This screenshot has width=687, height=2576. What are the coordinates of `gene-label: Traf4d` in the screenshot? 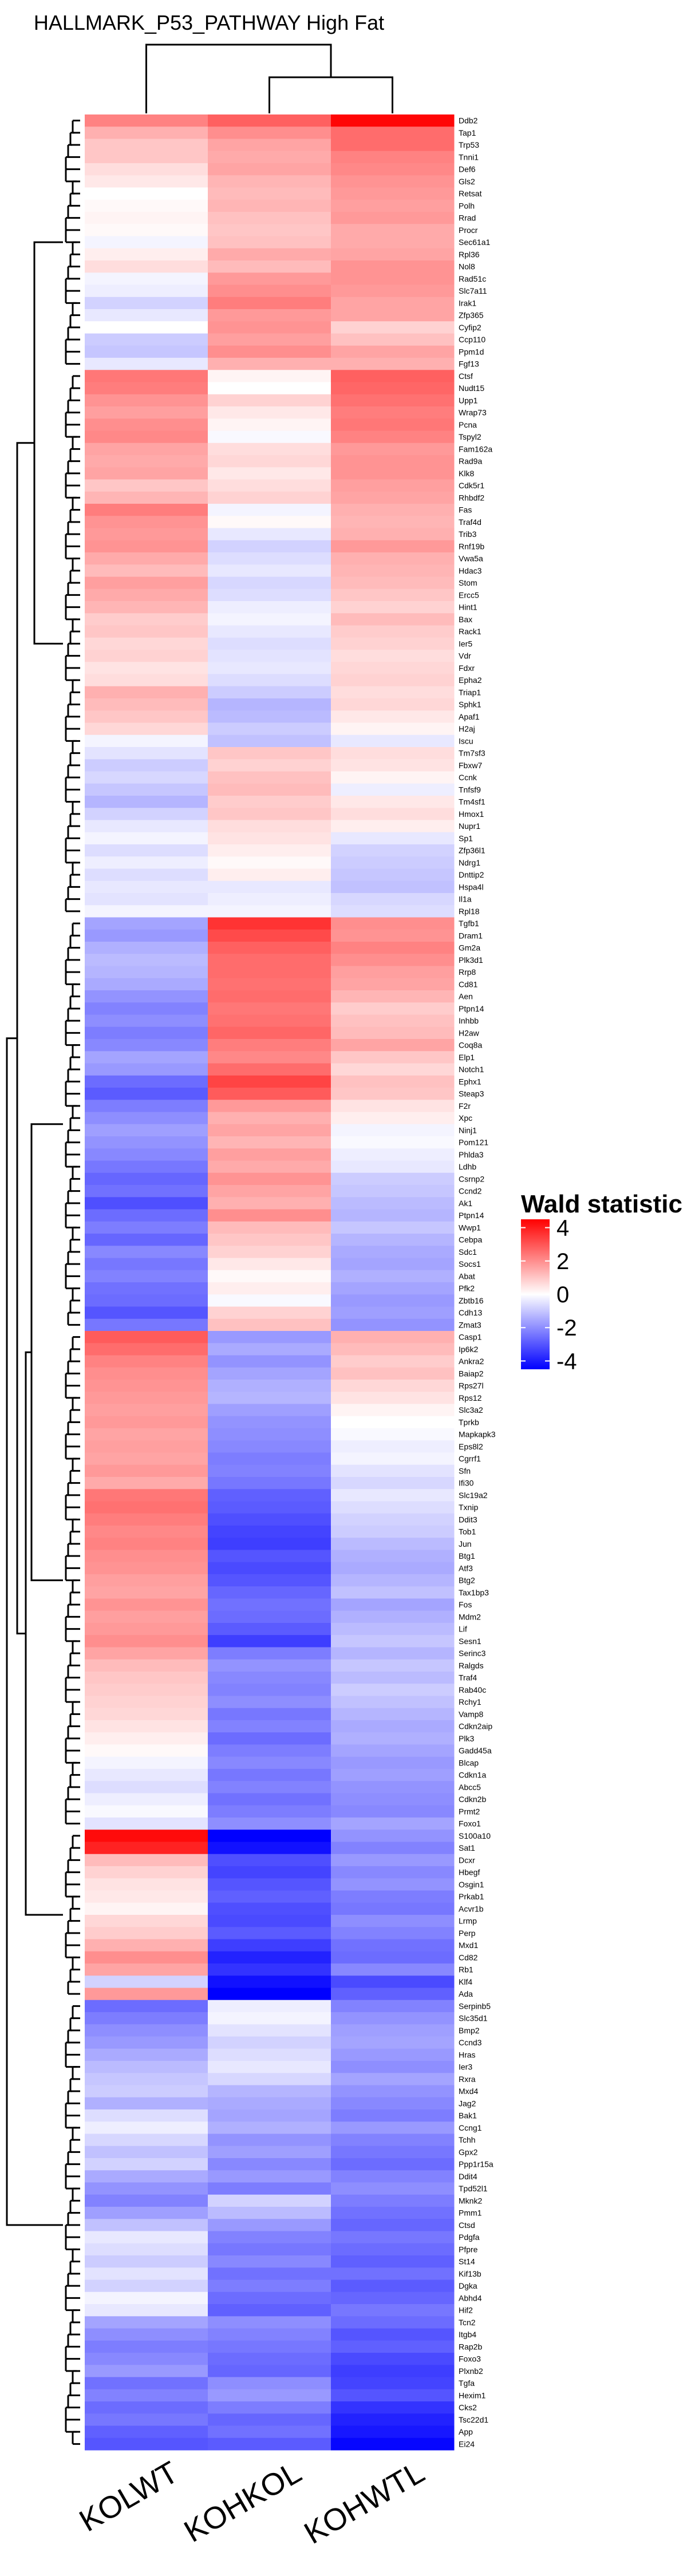 It's located at (470, 522).